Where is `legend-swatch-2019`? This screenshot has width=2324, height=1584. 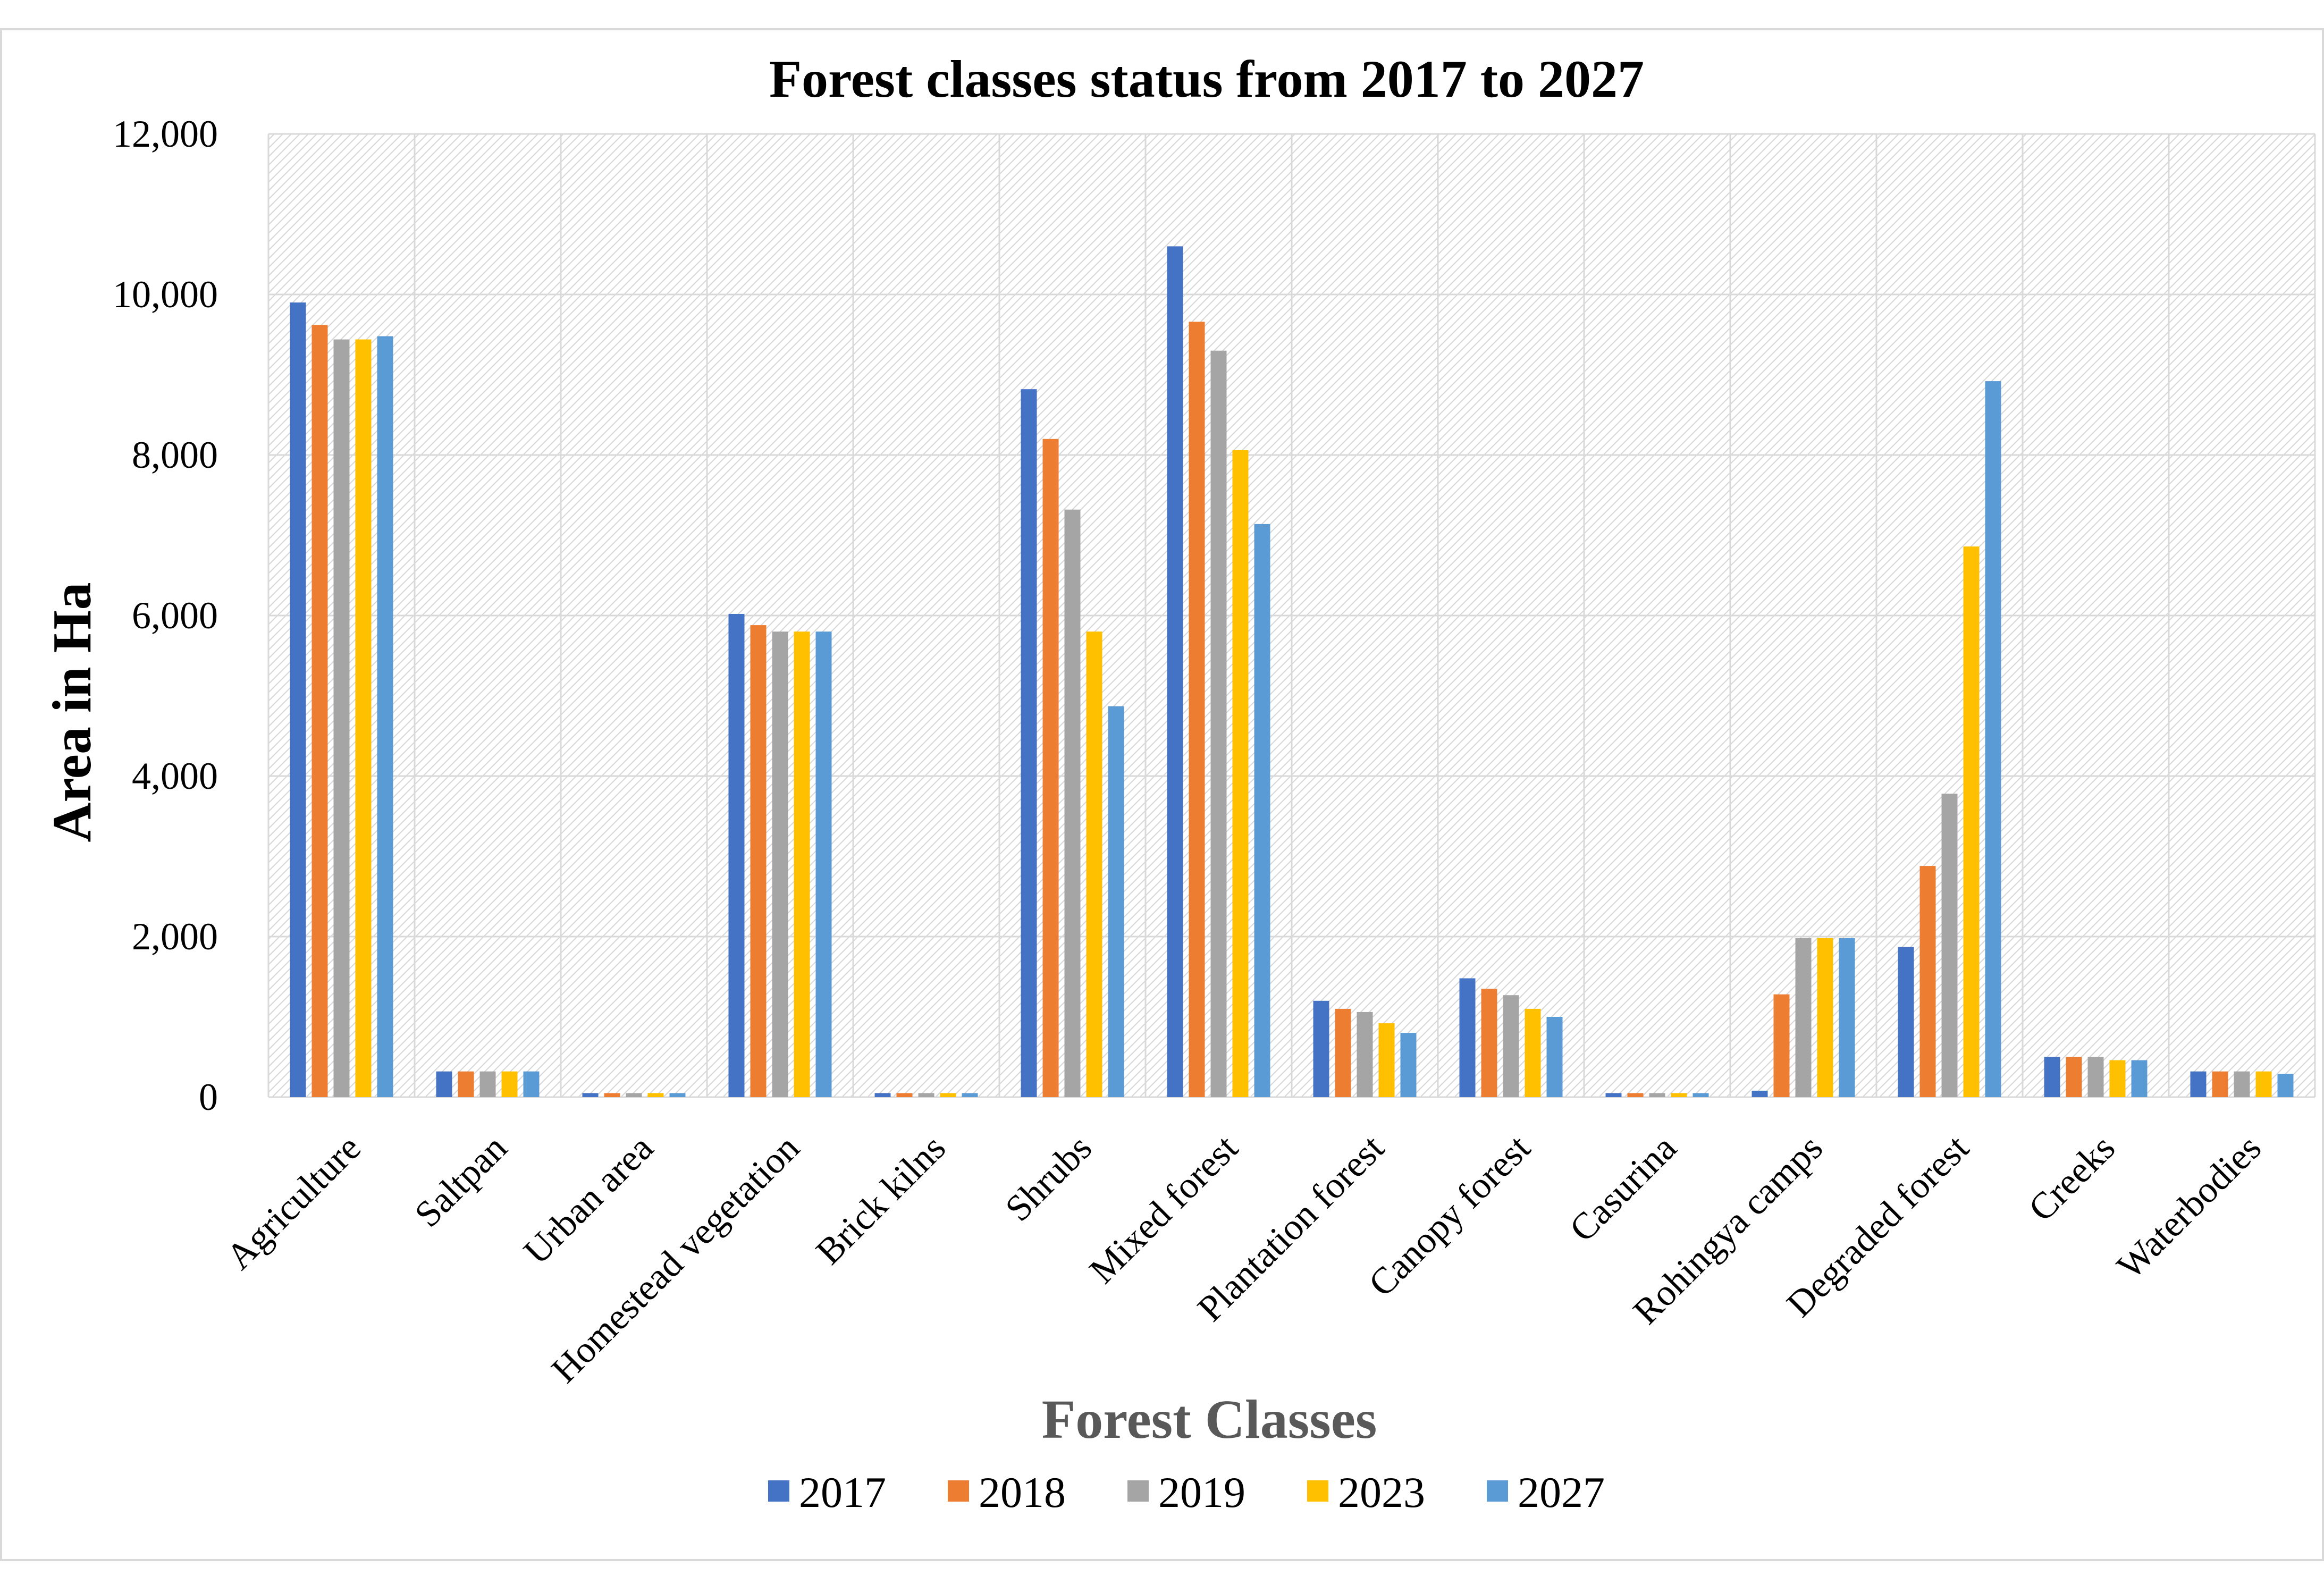
legend-swatch-2019 is located at coordinates (1138, 1491).